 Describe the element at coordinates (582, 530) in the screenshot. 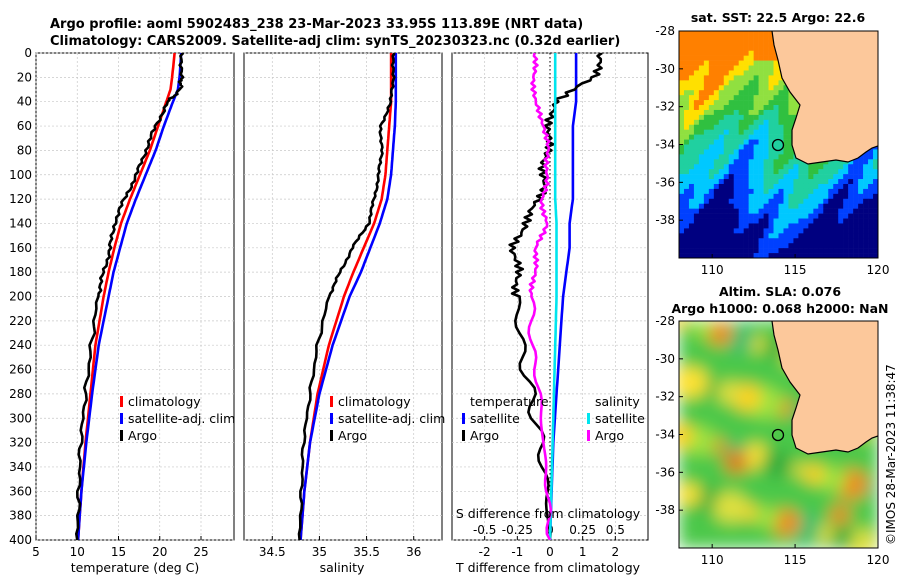

I see `s-tick-label: 0.25` at that location.